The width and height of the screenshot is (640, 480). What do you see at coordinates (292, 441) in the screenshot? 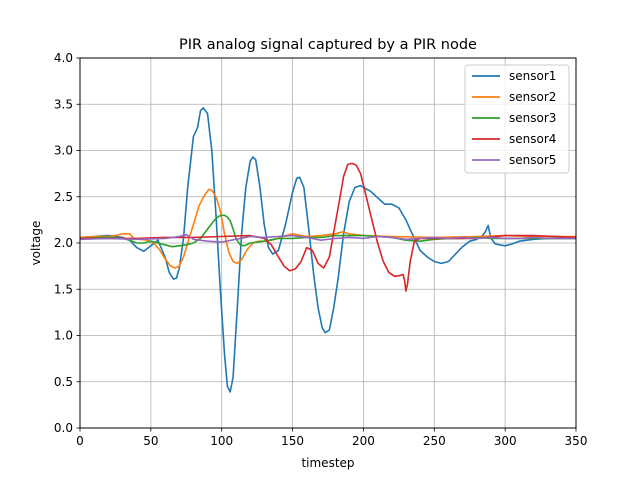
I see `x-tick-label: 150` at bounding box center [292, 441].